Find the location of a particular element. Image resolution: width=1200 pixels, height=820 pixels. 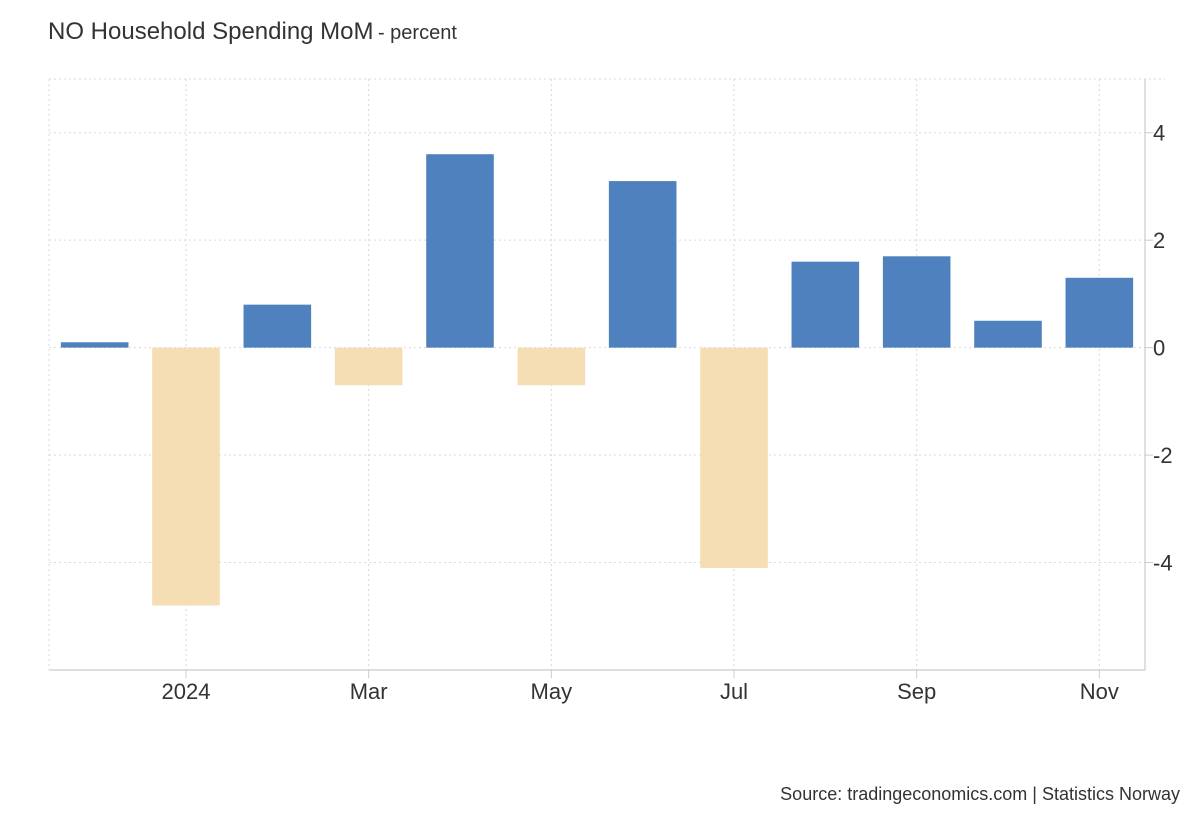

chart-title-row: NO Household Spending MoM - percent is located at coordinates (252, 32).